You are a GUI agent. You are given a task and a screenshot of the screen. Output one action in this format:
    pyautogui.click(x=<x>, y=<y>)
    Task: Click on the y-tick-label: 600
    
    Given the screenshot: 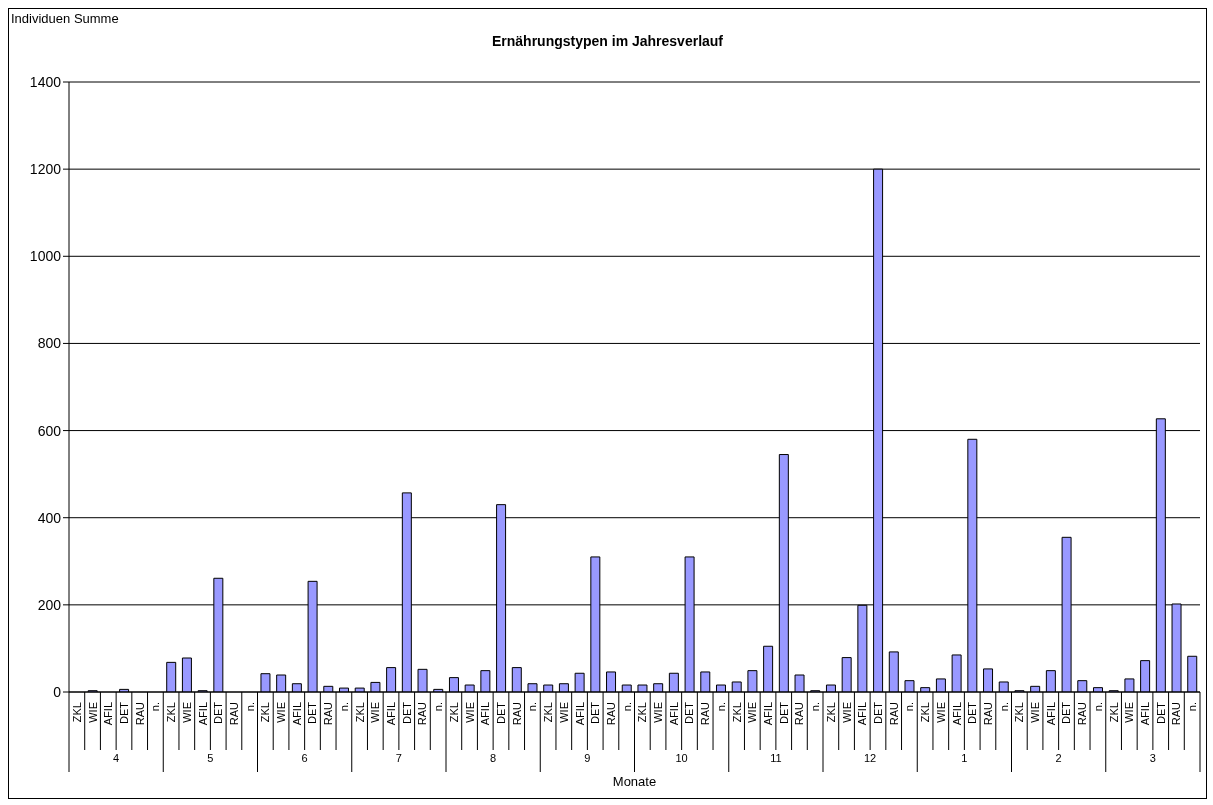 What is the action you would take?
    pyautogui.click(x=49, y=430)
    